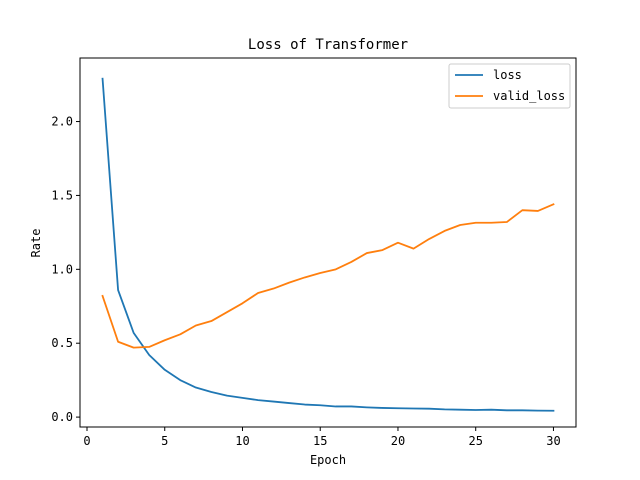  I want to click on chart-title: Loss of Transformer, so click(328, 45).